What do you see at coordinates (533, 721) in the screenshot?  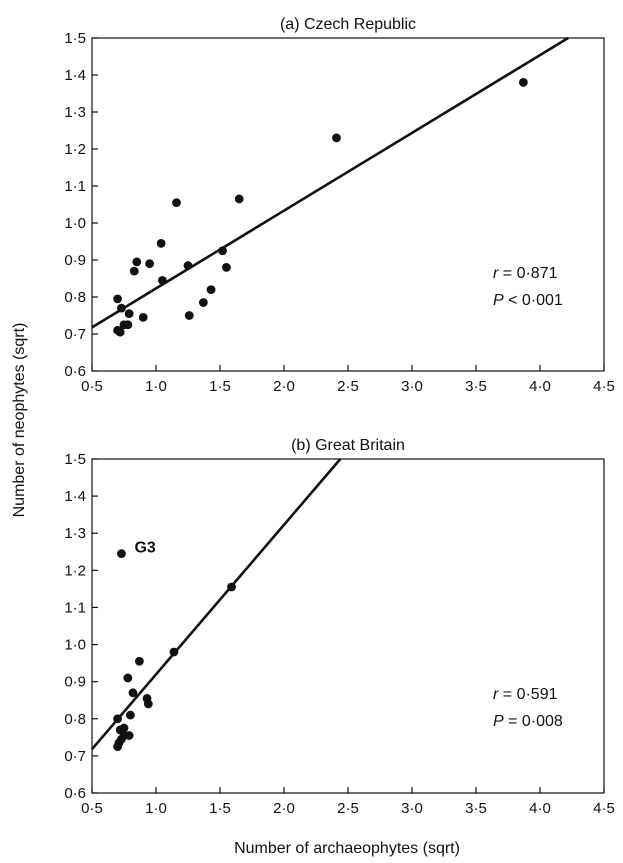 I see `stat-p-value: = 0·008` at bounding box center [533, 721].